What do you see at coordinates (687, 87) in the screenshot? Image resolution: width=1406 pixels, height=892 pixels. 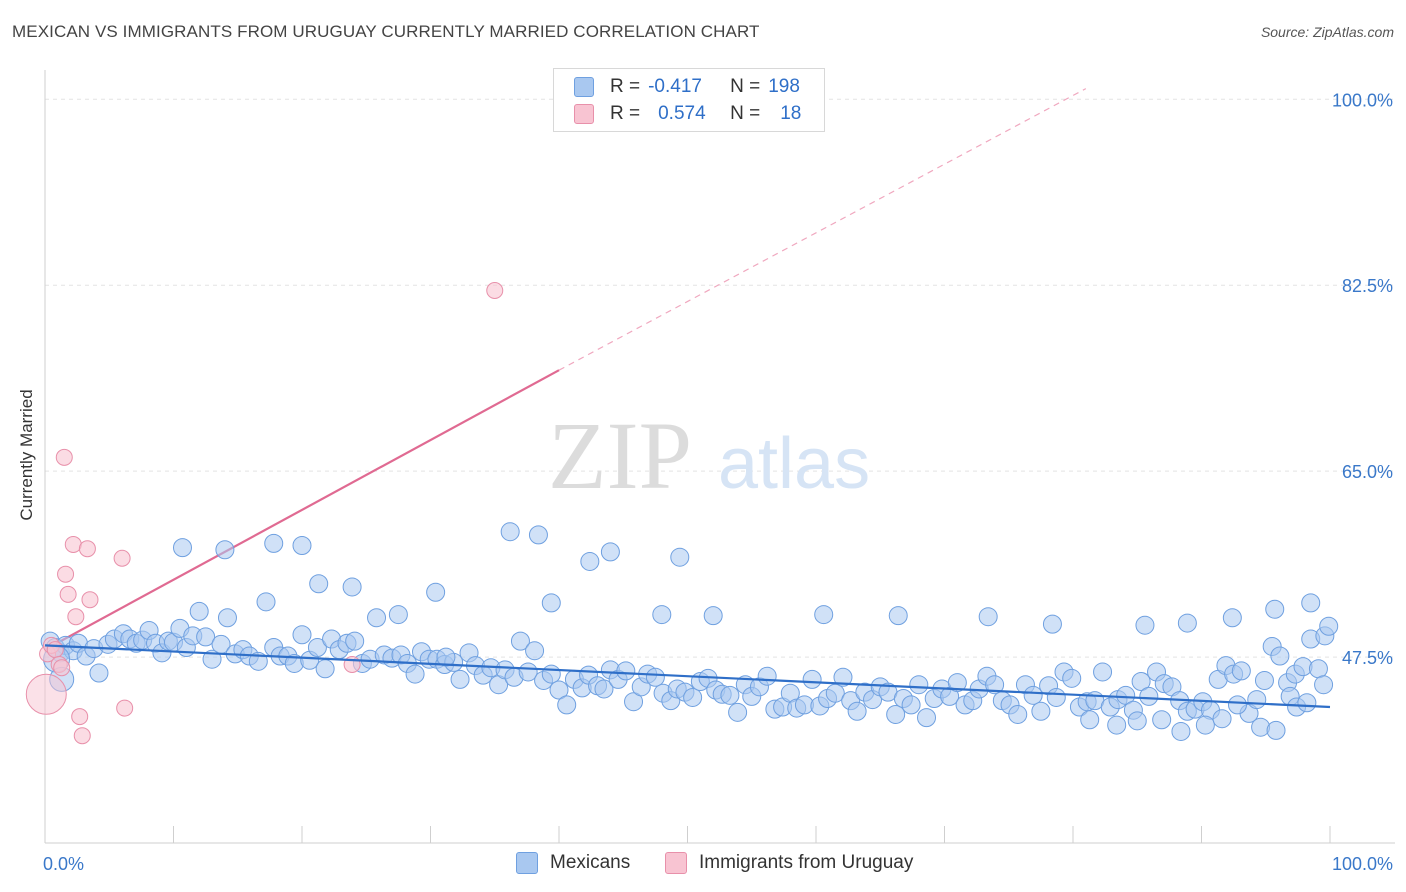 I see `legend-row-mexicans: R = -0.417 N = 198` at bounding box center [687, 87].